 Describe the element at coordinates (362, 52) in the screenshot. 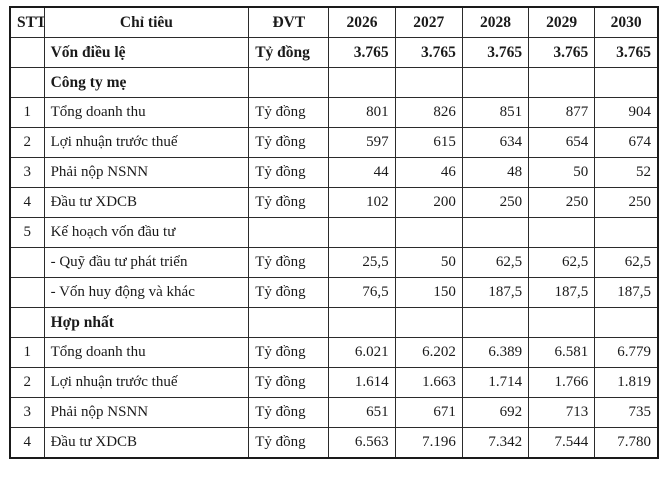

I see `value-cell-2026: 3.765` at that location.